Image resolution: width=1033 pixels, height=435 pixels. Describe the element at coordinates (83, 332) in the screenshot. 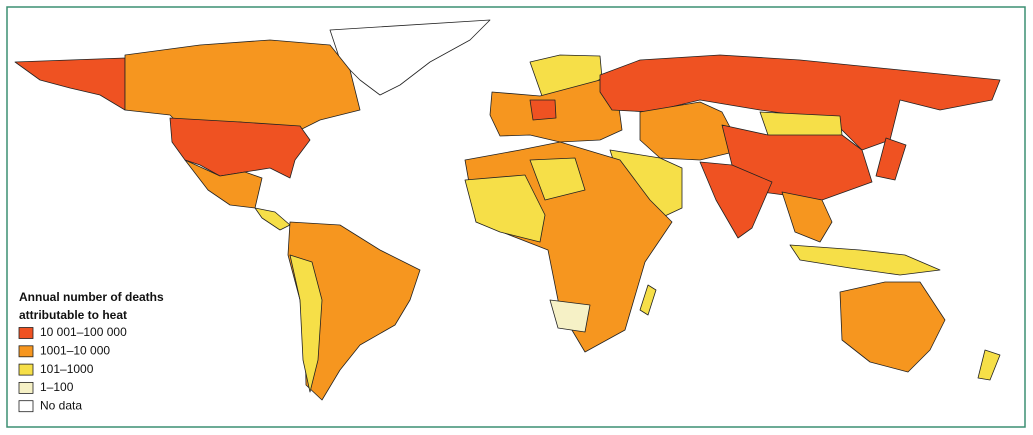

I see `legend-label: 10 001–100 000` at that location.